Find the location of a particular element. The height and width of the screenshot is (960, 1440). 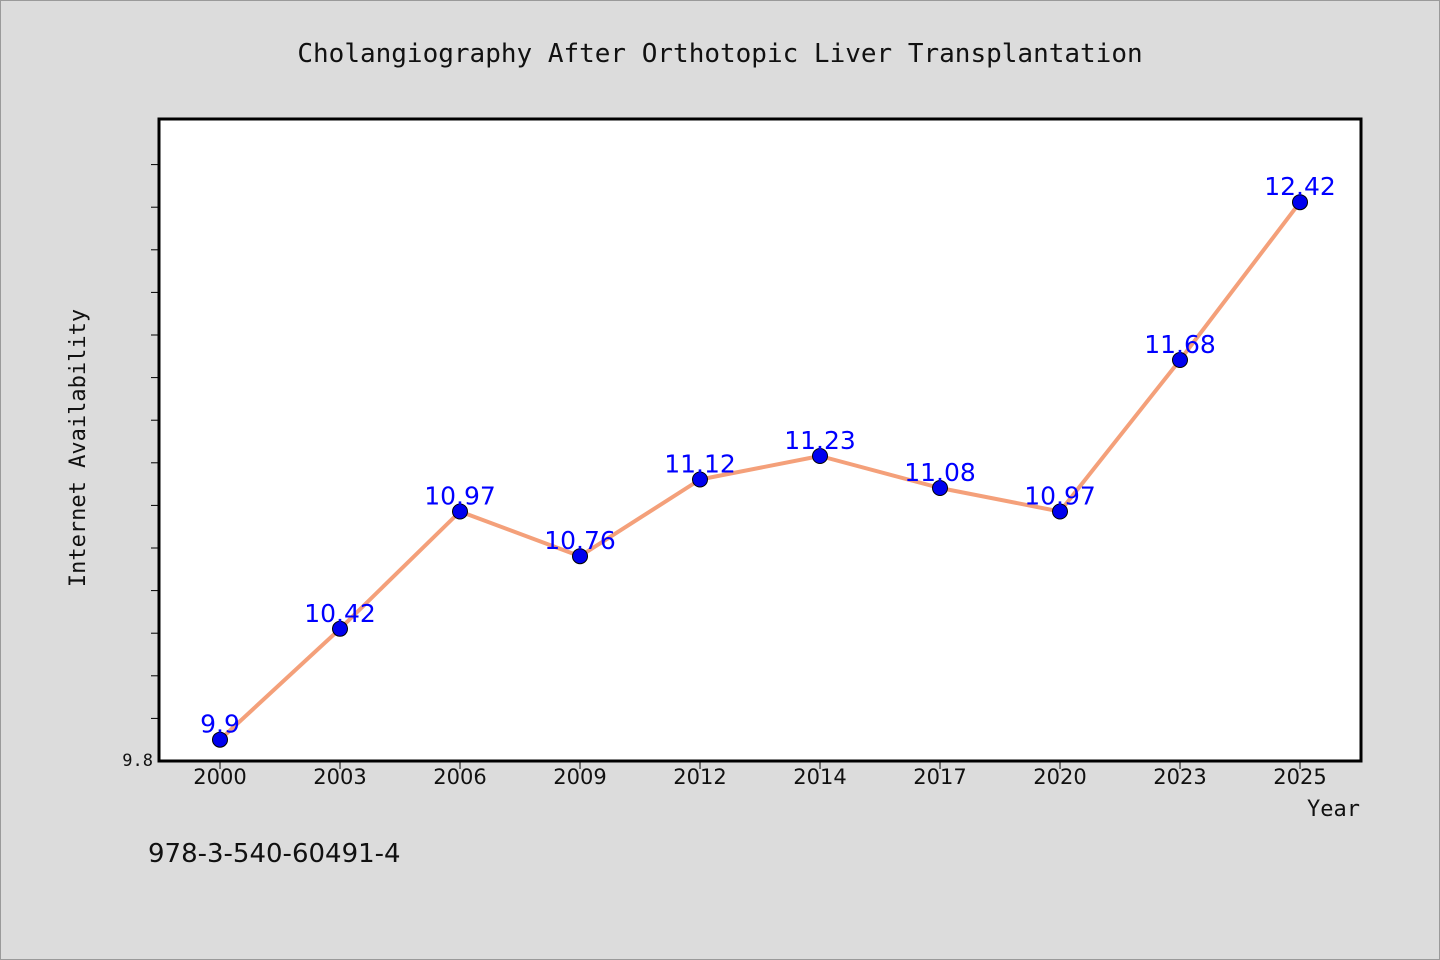

data-label-2012: 11.12 is located at coordinates (700, 464).